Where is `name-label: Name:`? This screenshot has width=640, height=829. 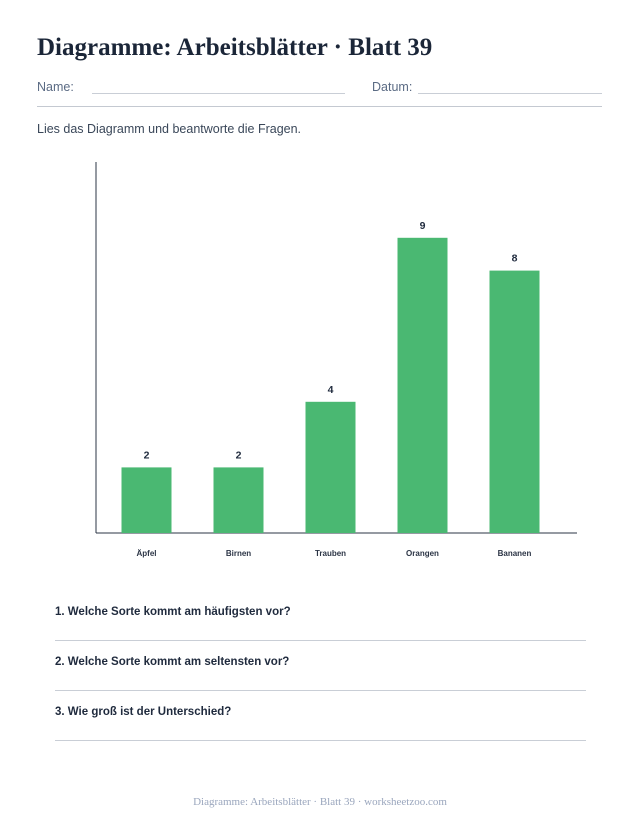 name-label: Name: is located at coordinates (55, 87).